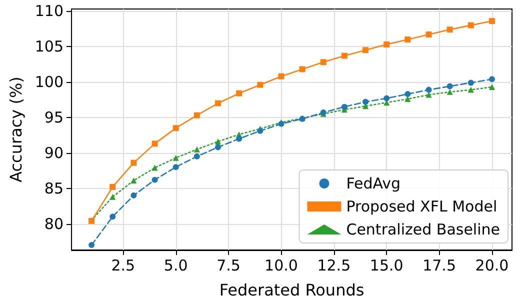  Describe the element at coordinates (54, 117) in the screenshot. I see `y-tick-label: 95` at that location.